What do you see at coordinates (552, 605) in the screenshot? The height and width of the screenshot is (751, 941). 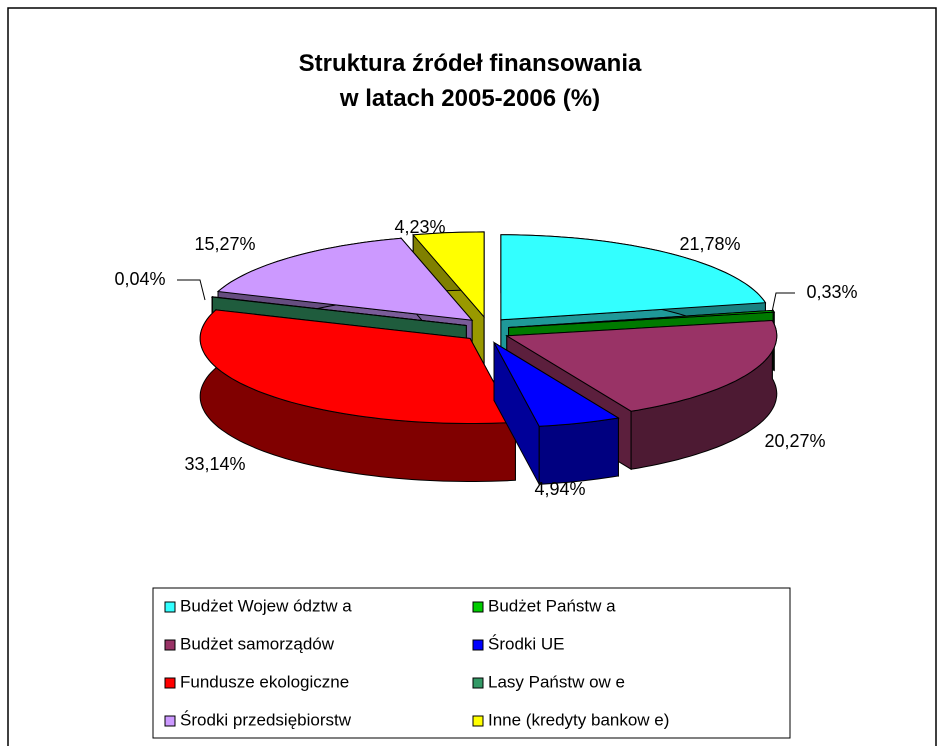 I see `legend-label: Budżet Państw a` at bounding box center [552, 605].